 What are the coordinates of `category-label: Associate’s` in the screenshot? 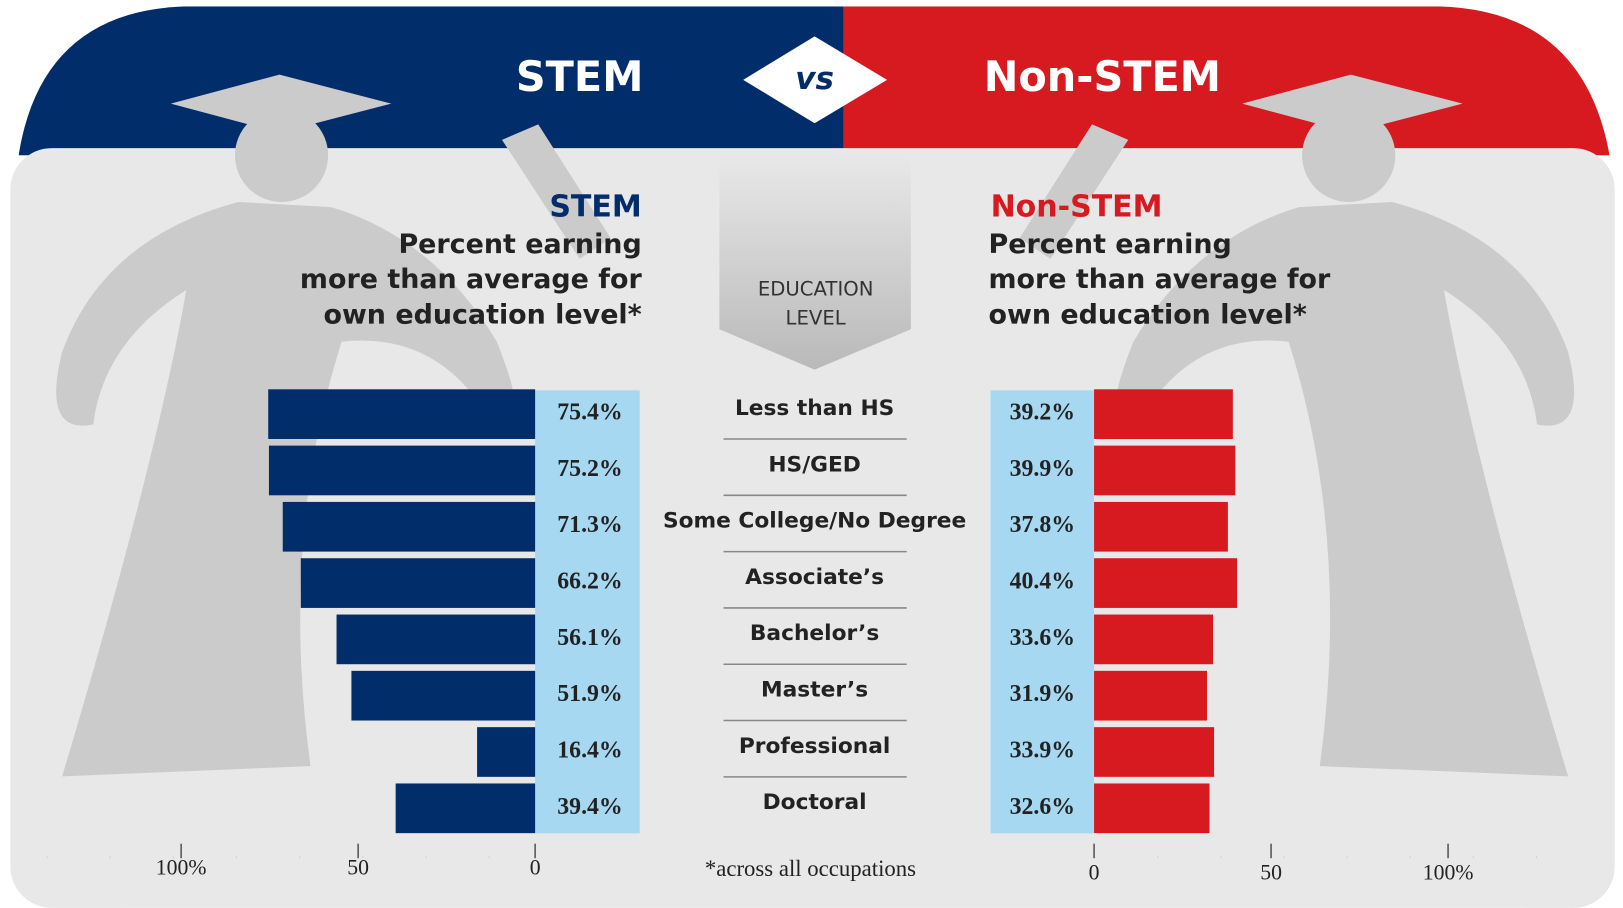 It's located at (814, 577).